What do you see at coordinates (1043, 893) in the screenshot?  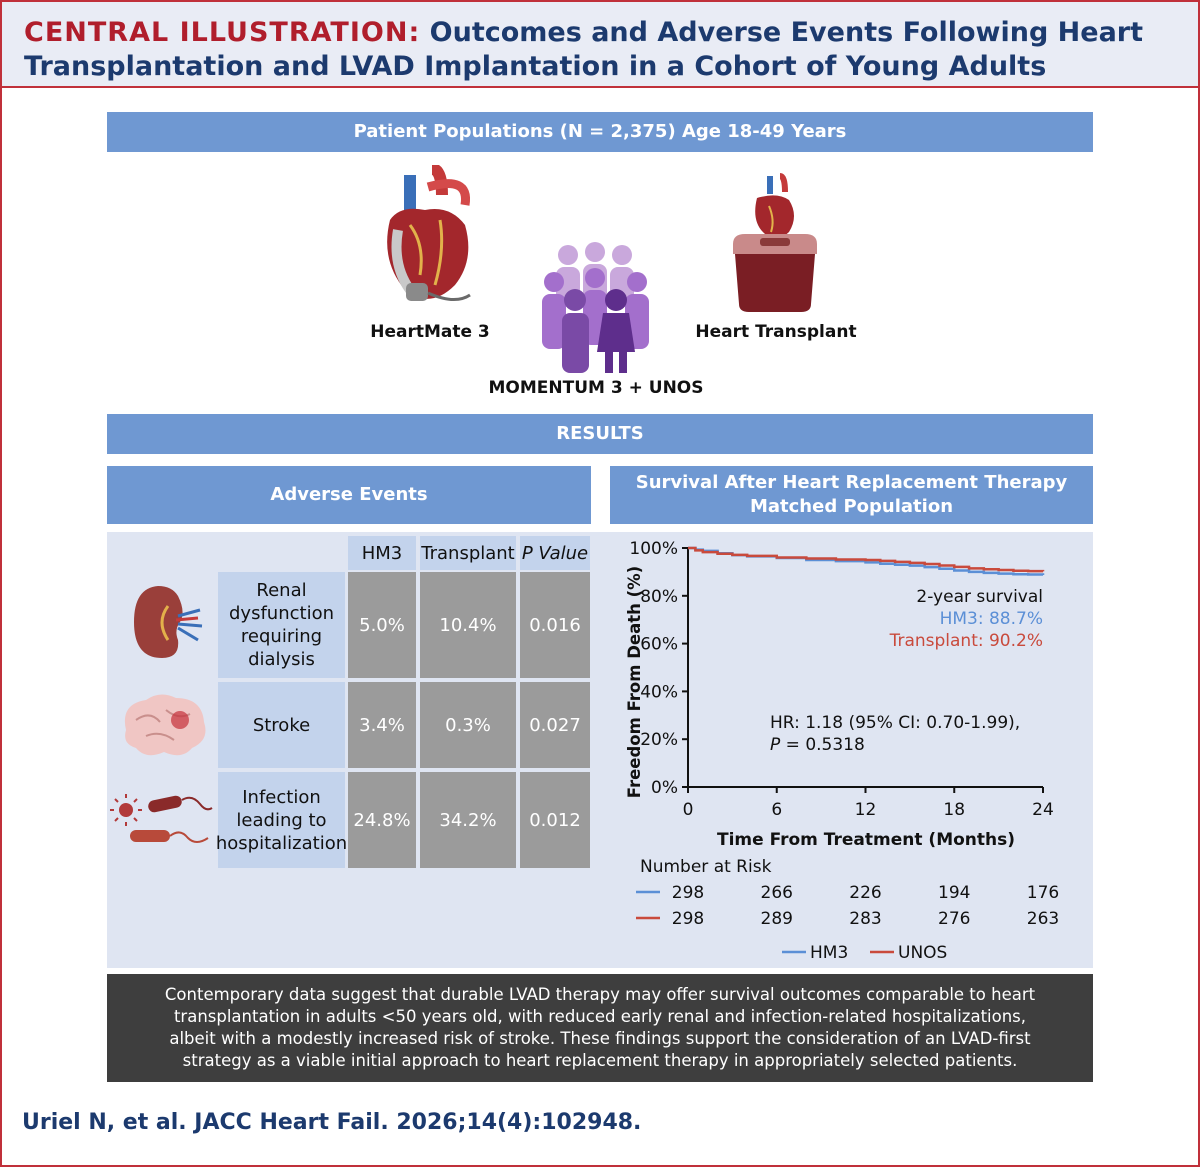 I see `risk-count: 176` at bounding box center [1043, 893].